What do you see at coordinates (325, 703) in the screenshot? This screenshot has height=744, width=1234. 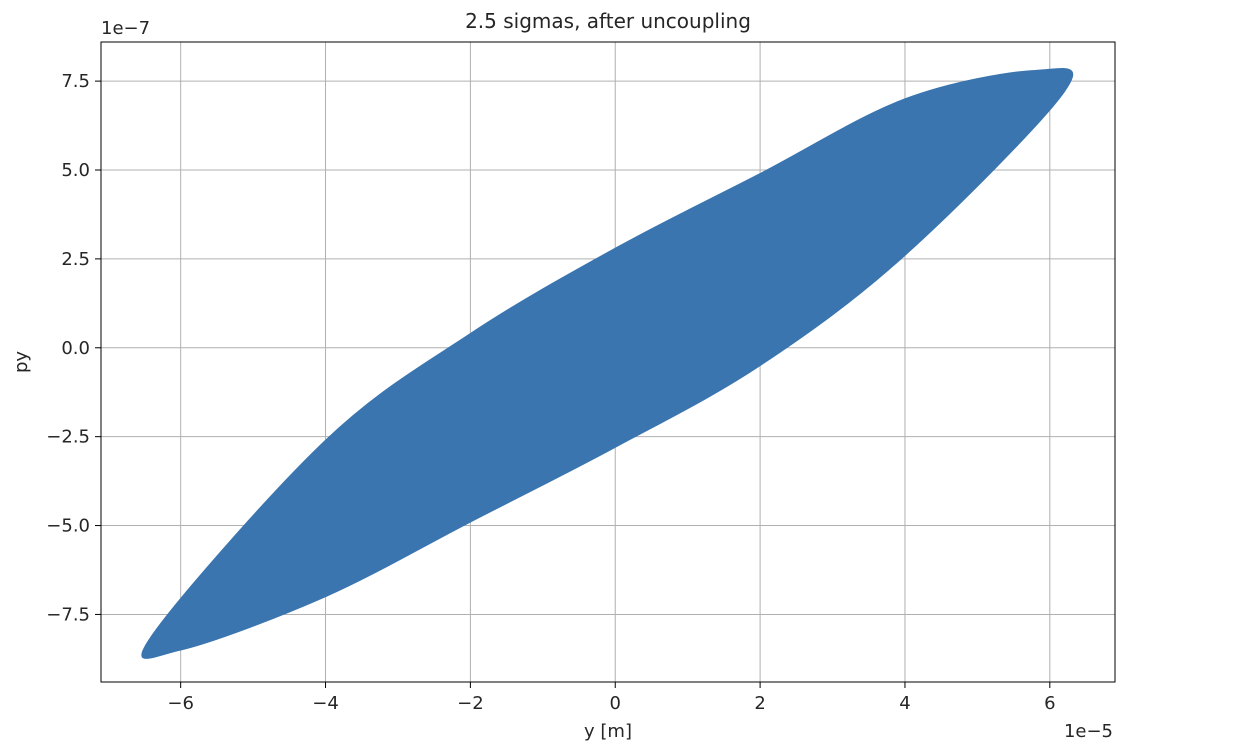 I see `x-tick-label: −4` at bounding box center [325, 703].